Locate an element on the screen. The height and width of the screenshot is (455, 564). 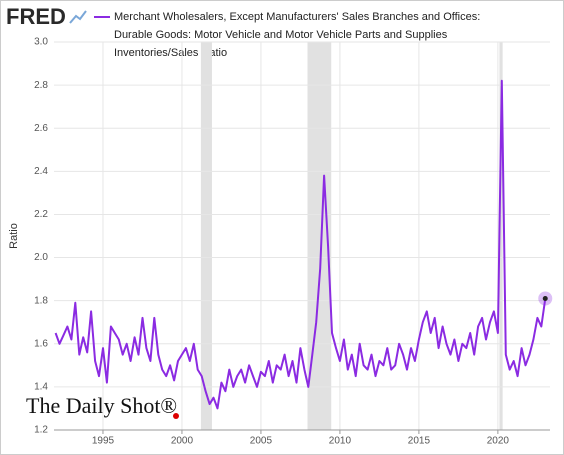
y-tick-label: 2.4 is located at coordinates (41, 171).